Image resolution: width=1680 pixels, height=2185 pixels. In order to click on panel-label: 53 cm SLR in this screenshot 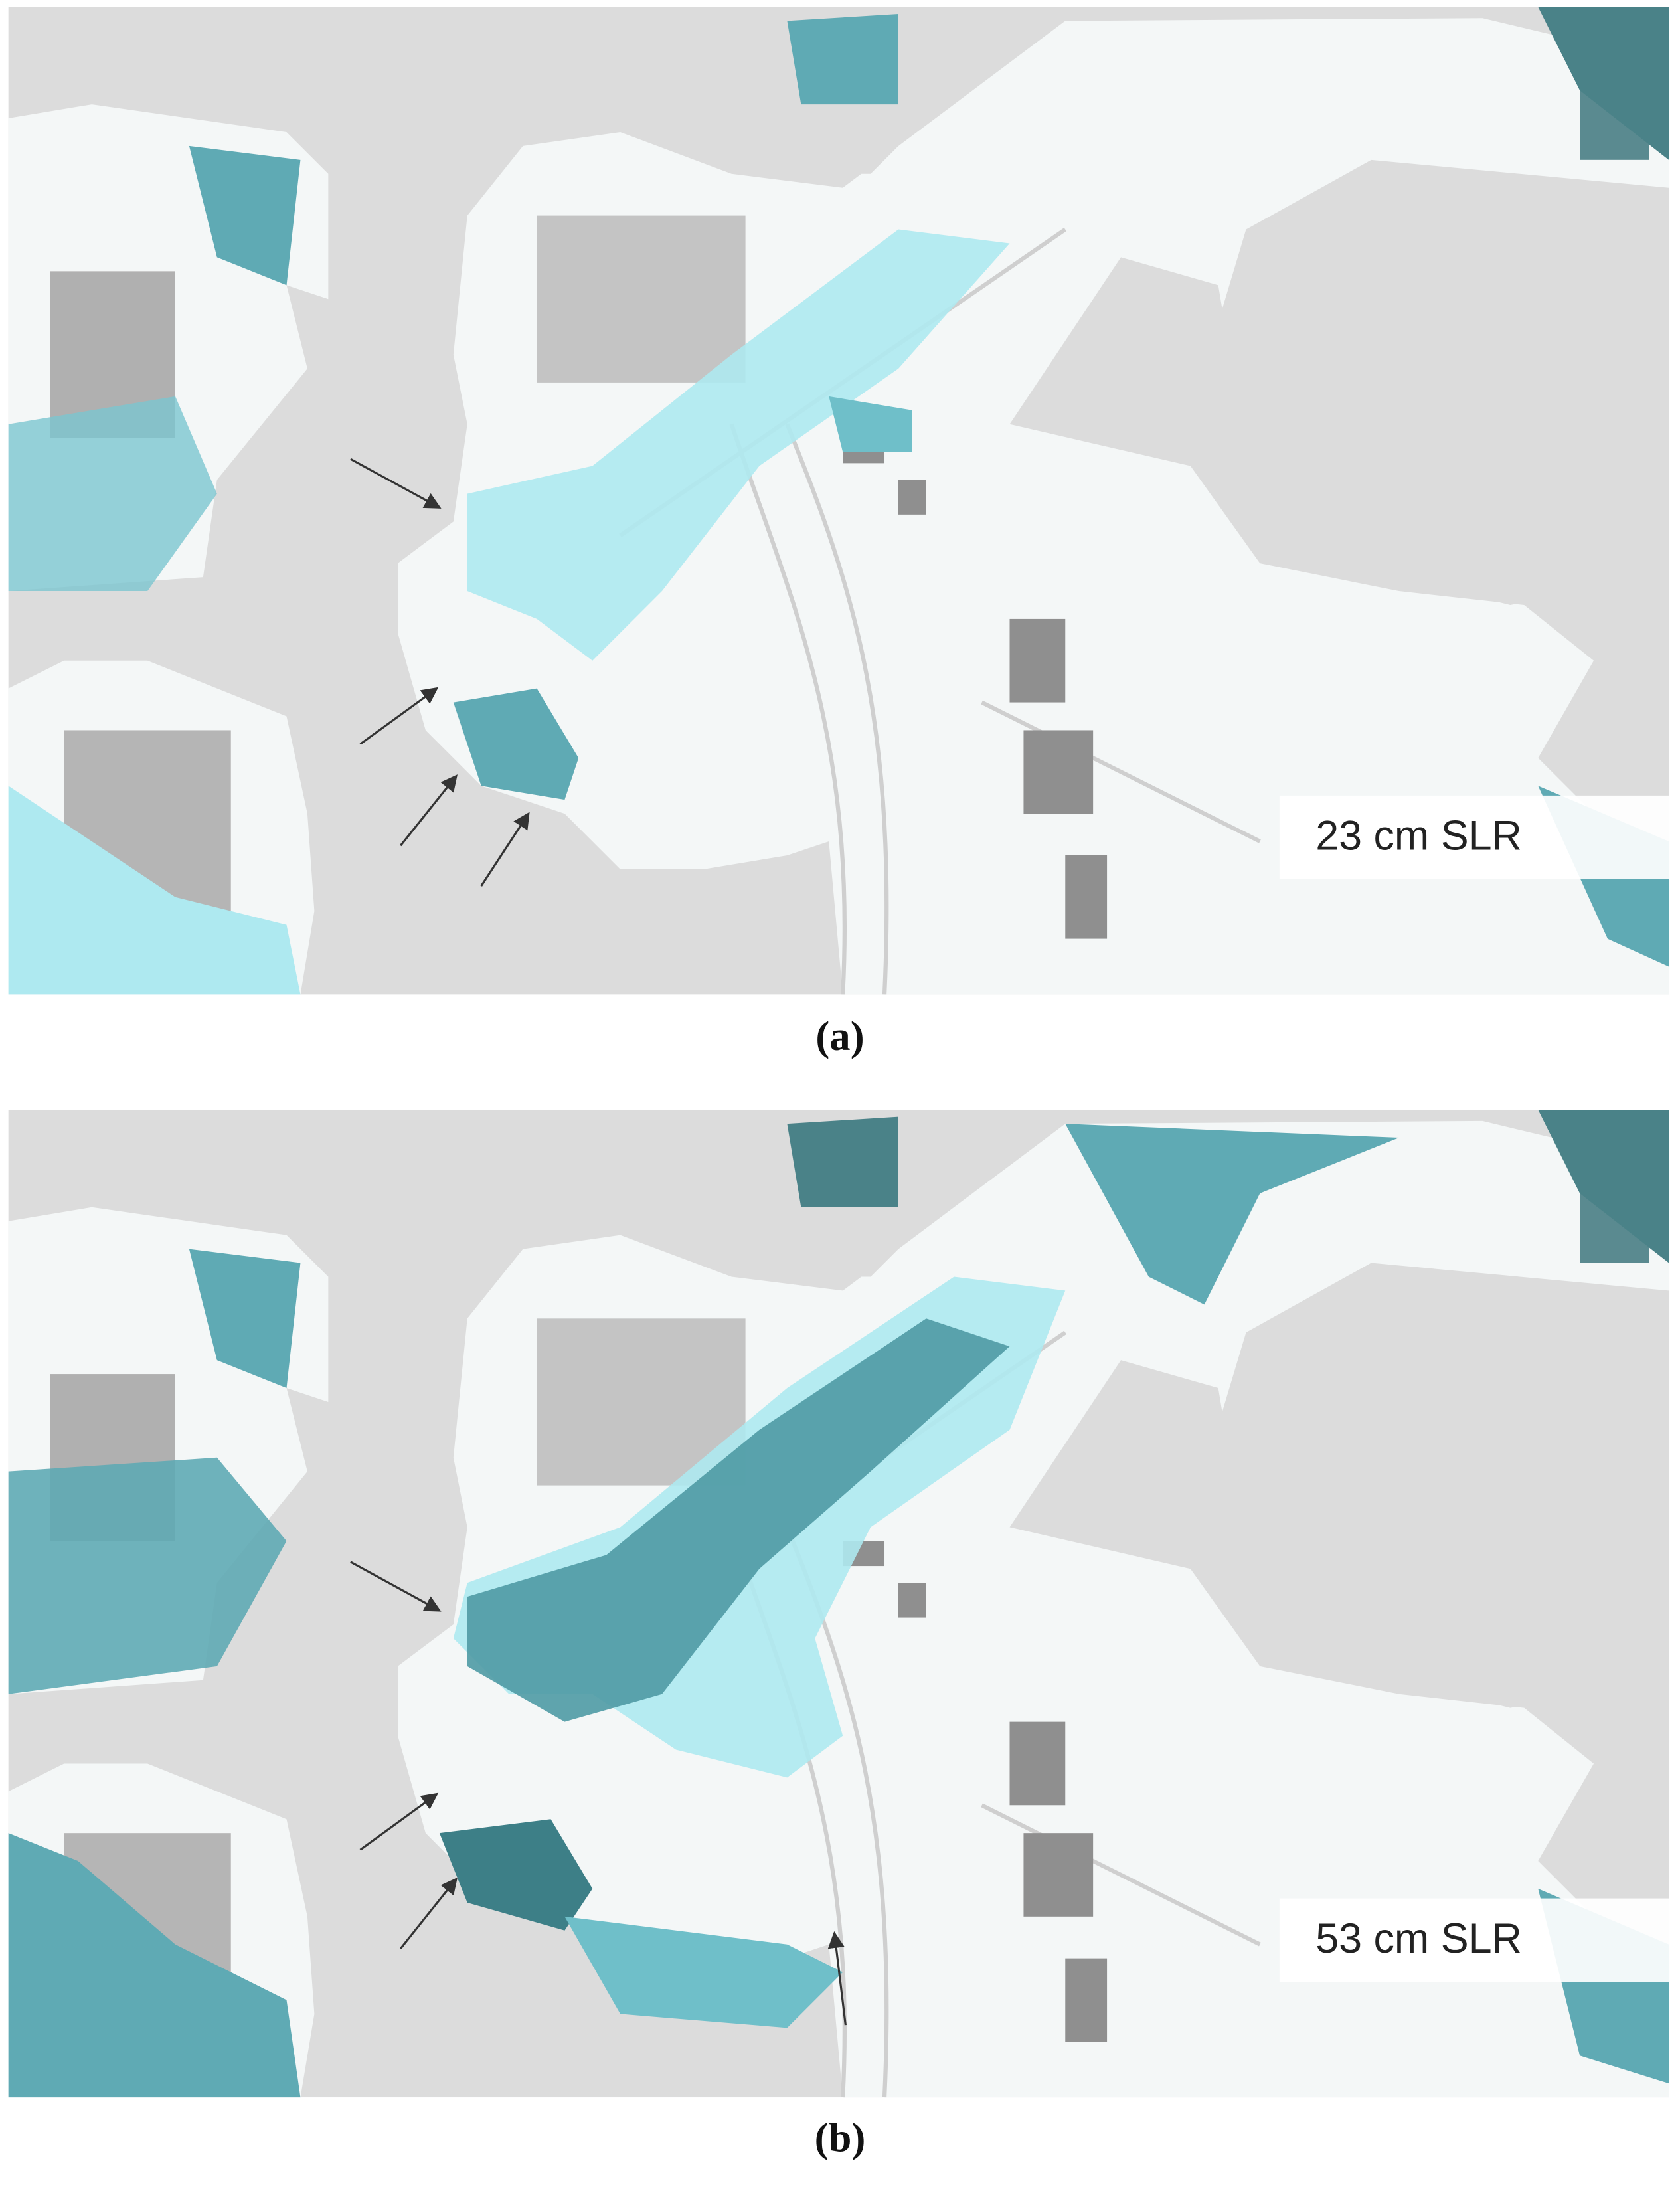, I will do `click(1418, 1938)`.